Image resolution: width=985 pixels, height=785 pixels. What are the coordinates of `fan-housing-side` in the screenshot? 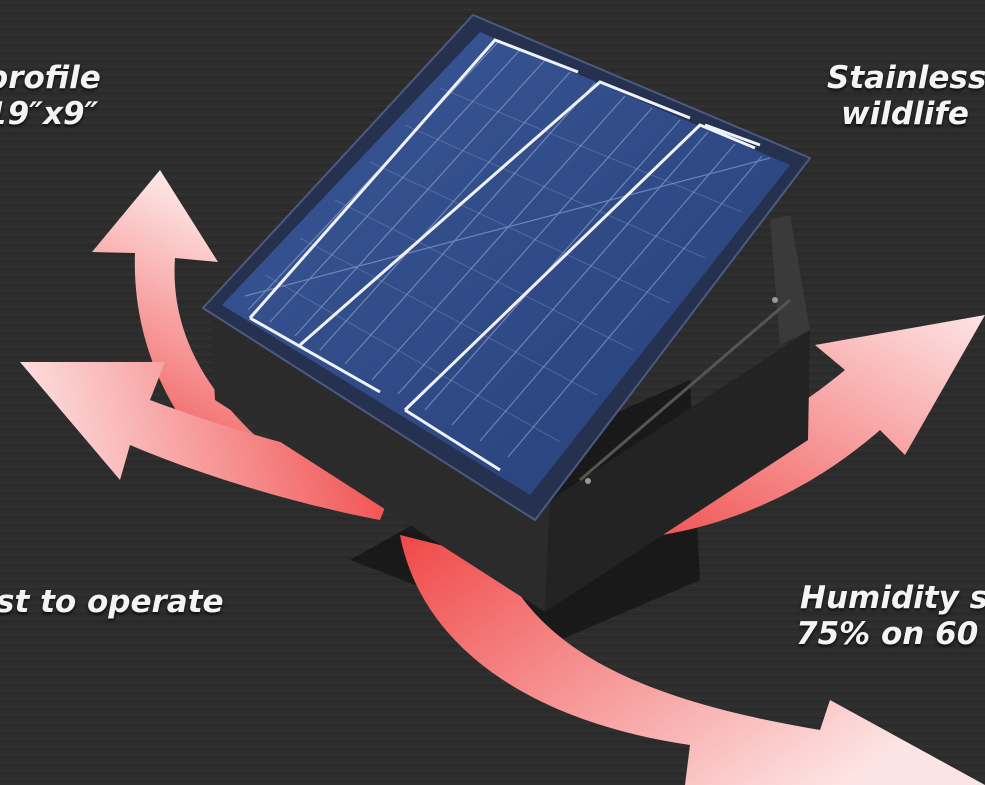 It's located at (677, 471).